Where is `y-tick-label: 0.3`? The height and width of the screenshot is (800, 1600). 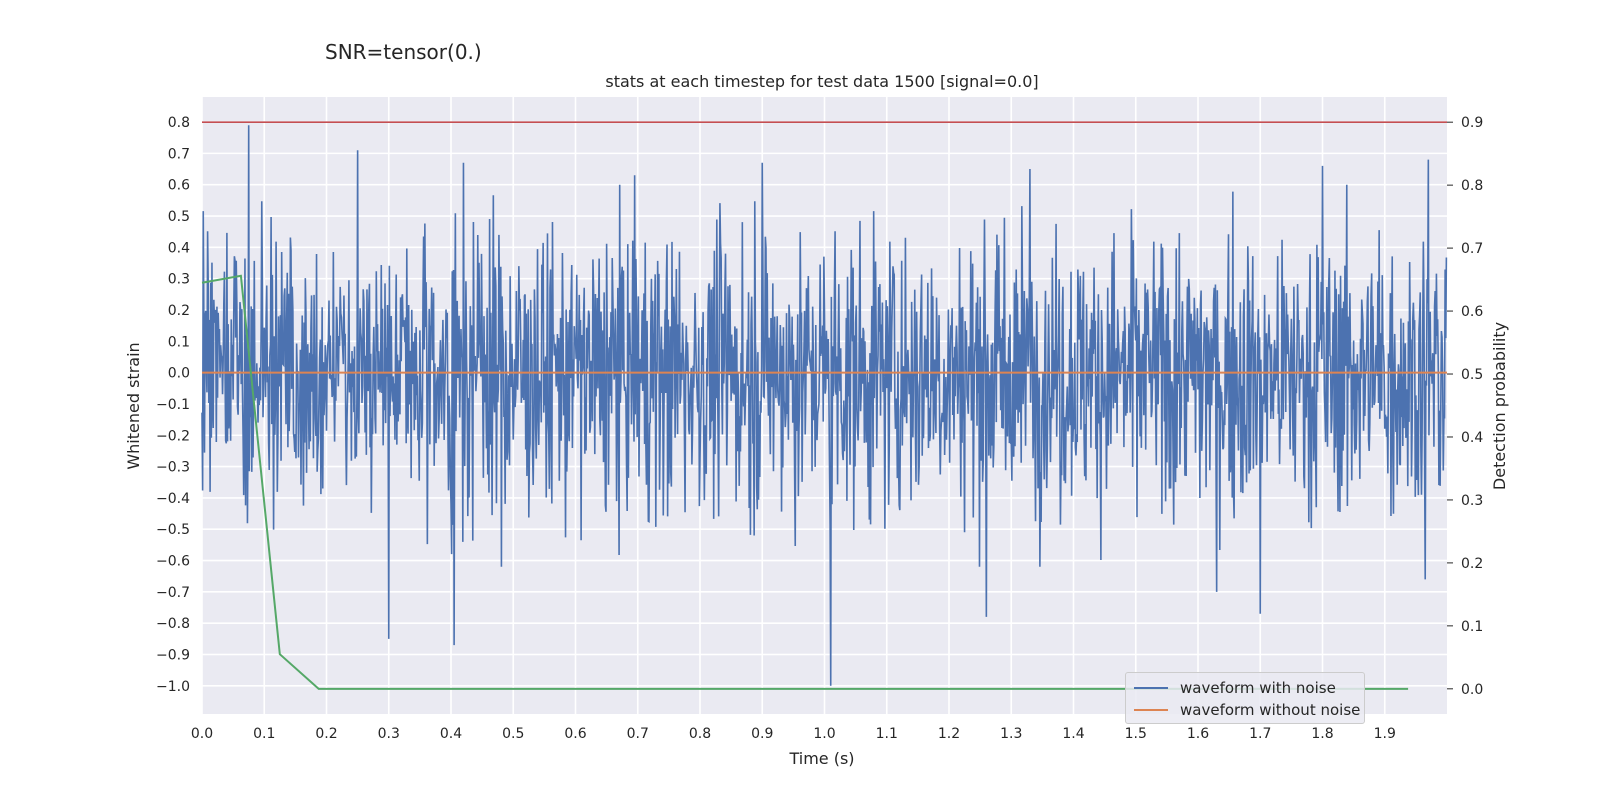
y-tick-label: 0.3 is located at coordinates (179, 280).